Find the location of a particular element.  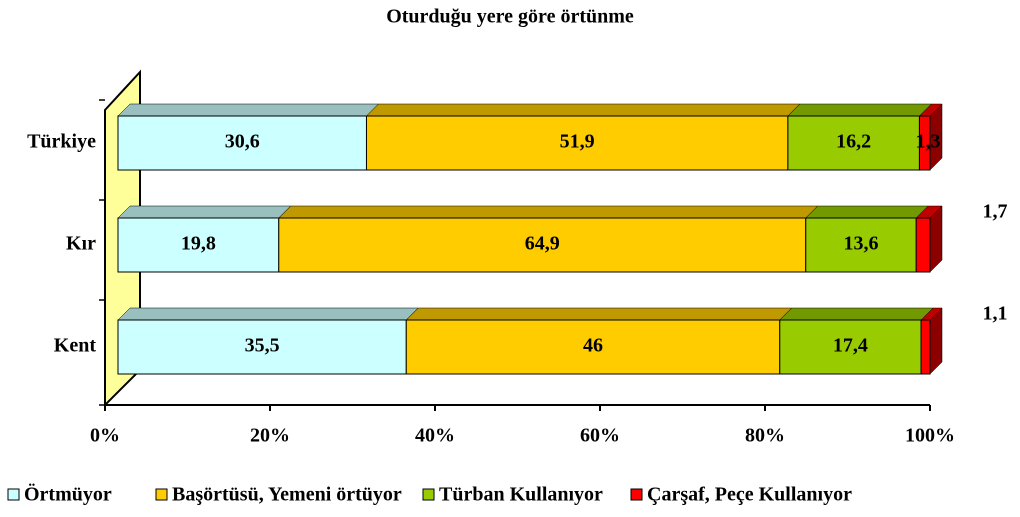

data-label: 1,3 is located at coordinates (928, 142).